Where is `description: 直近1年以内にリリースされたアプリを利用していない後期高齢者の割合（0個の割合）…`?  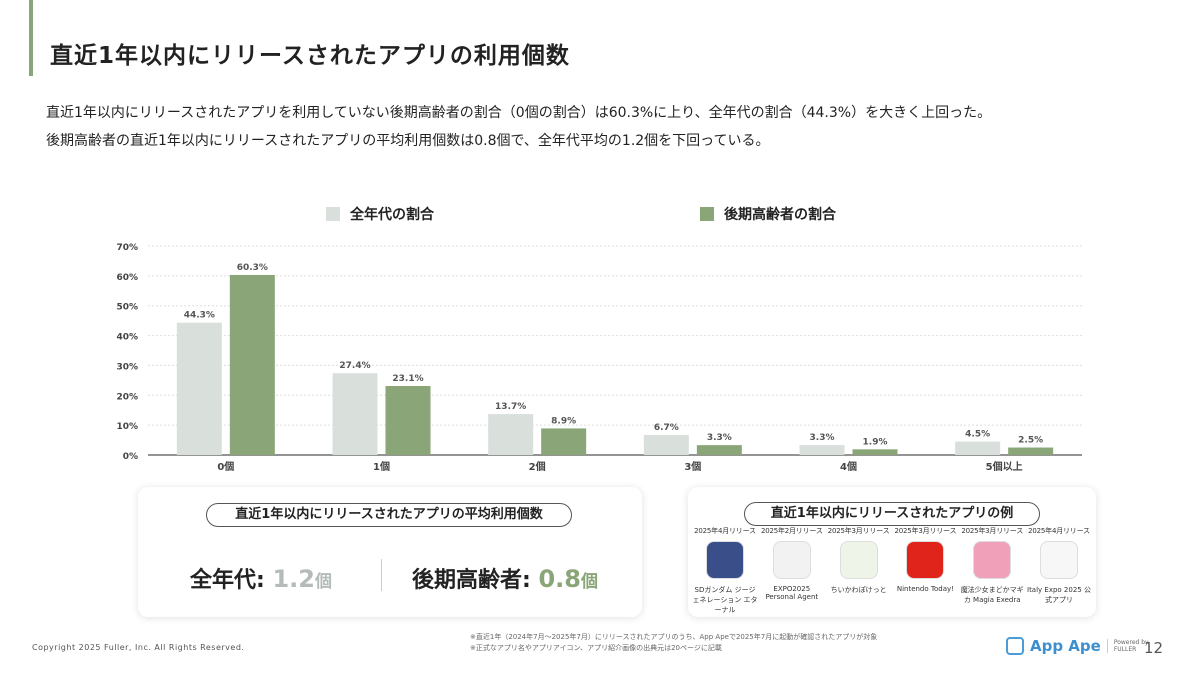
description: 直近1年以内にリリースされたアプリを利用していない後期高齢者の割合（0個の割合）… is located at coordinates (518, 127).